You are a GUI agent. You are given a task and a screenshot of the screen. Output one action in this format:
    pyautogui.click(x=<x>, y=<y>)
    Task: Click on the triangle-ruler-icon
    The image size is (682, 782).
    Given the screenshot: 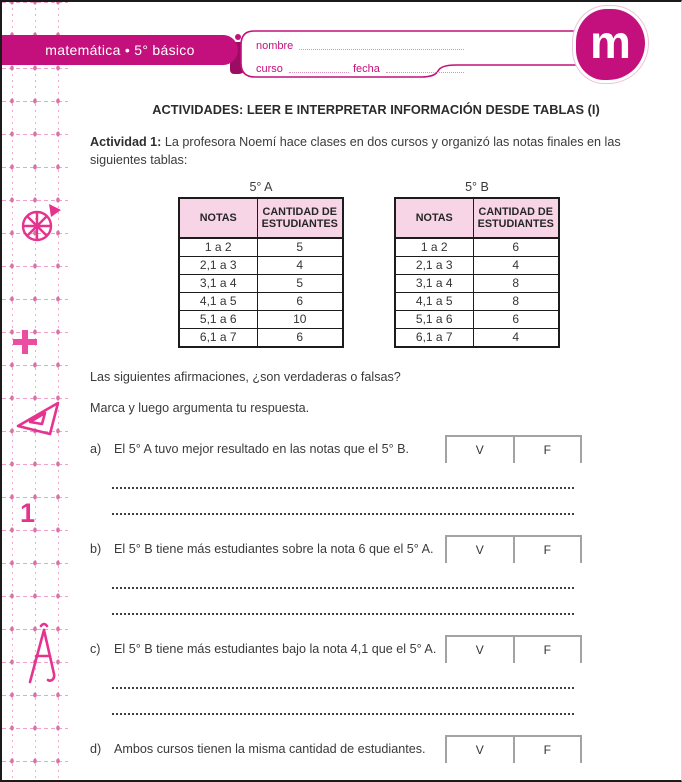 What is the action you would take?
    pyautogui.click(x=38, y=418)
    